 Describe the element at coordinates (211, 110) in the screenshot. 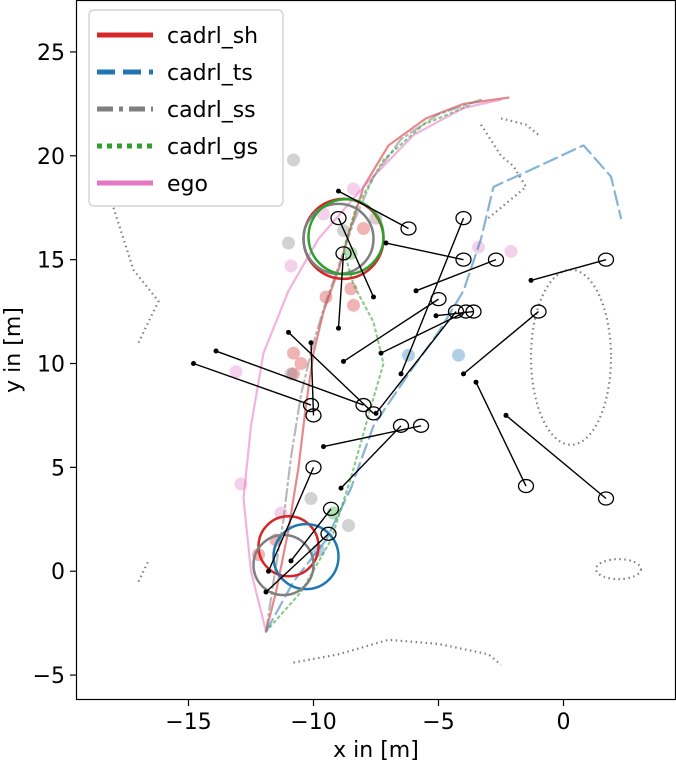

I see `legend-label-cadrl_ss: cadrl_ss` at that location.